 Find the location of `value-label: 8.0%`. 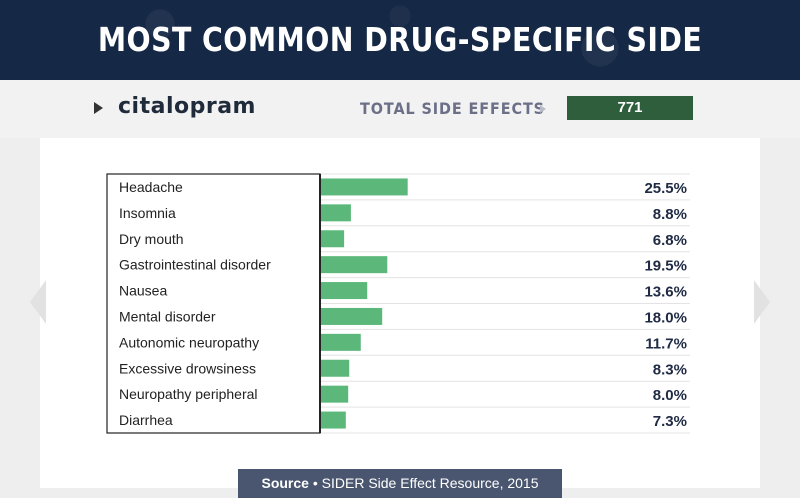

value-label: 8.0% is located at coordinates (670, 395).